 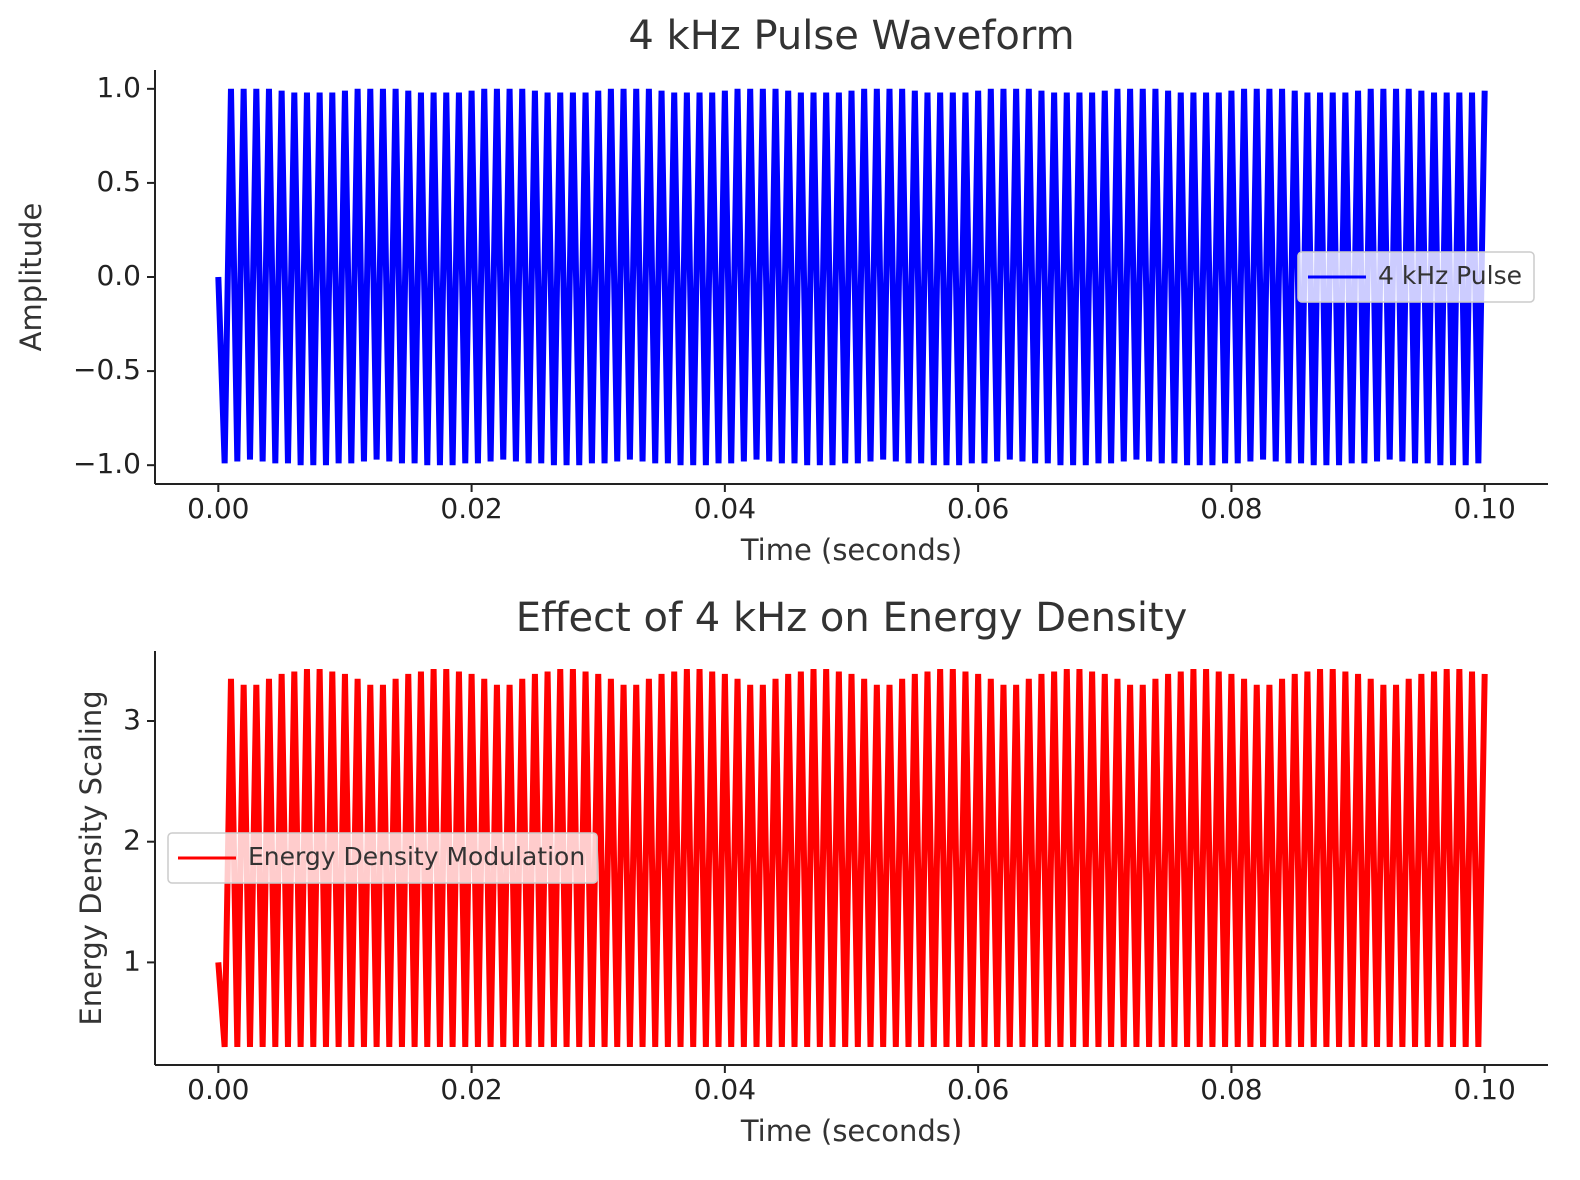 I want to click on legend: Energy Density Modulation, so click(x=382, y=858).